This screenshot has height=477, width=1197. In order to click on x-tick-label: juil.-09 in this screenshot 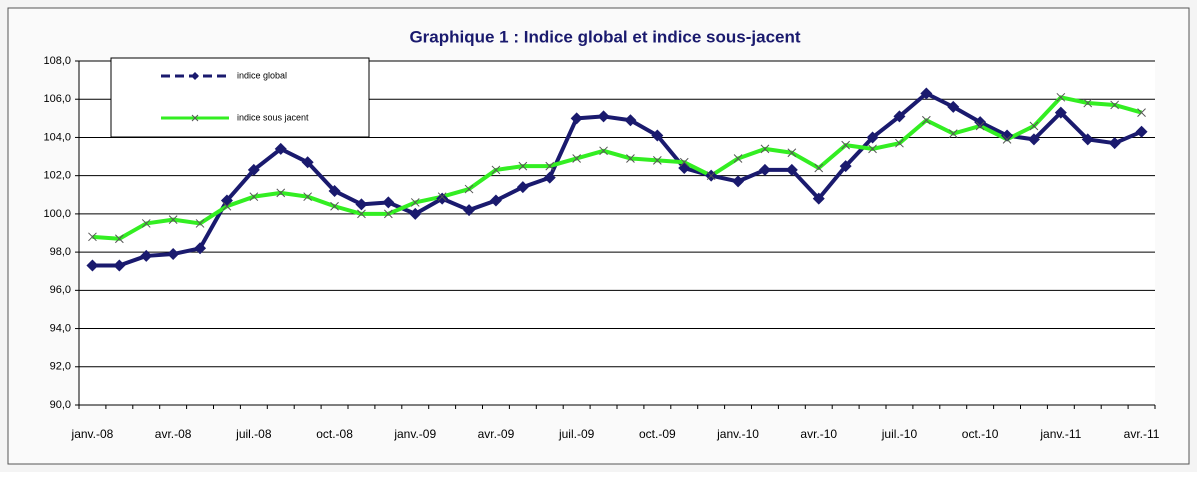, I will do `click(576, 434)`.